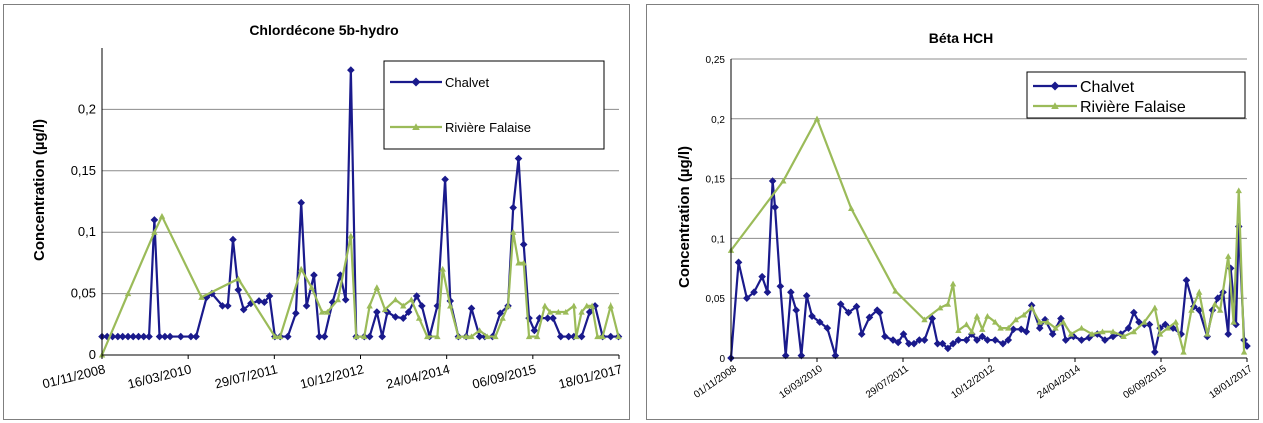  I want to click on legend-label: Chalvet, so click(467, 82).